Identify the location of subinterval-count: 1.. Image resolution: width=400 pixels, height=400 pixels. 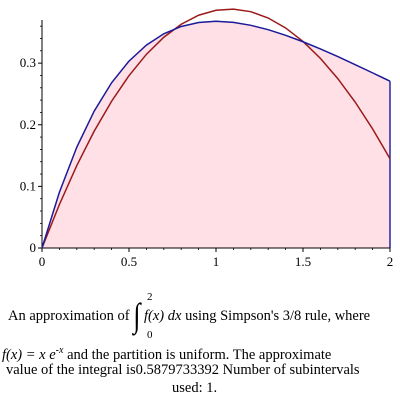
(212, 388).